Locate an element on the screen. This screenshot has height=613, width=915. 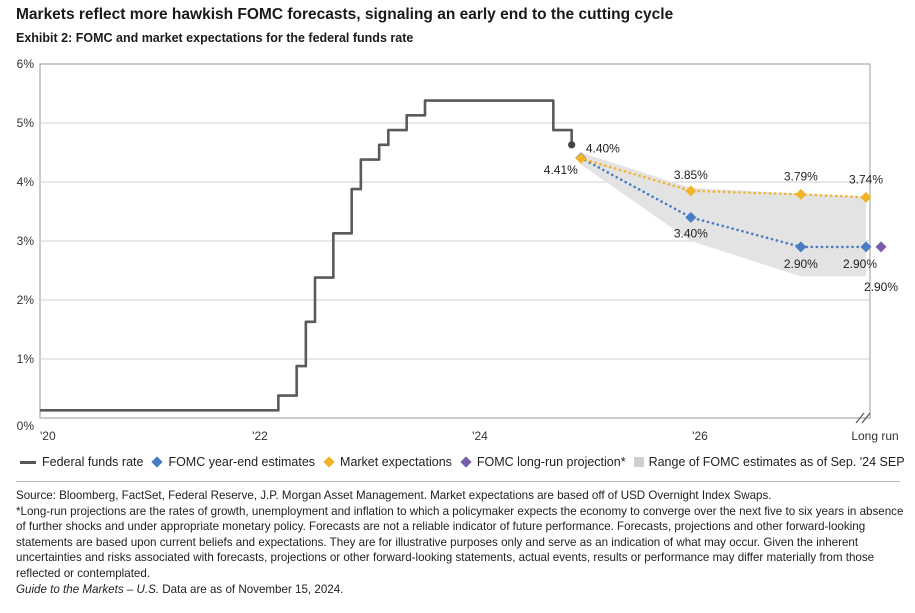
y-tick-label: 2% is located at coordinates (26, 300).